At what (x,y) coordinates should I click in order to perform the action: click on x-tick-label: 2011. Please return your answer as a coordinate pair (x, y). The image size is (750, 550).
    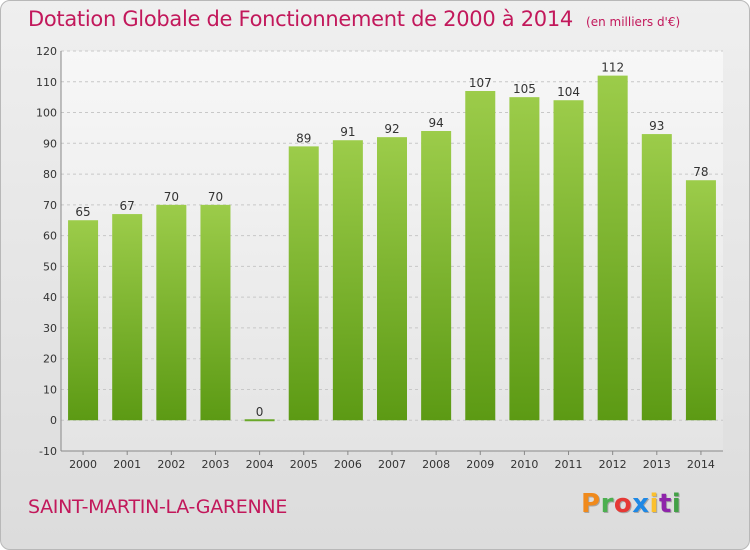
    Looking at the image, I should click on (569, 464).